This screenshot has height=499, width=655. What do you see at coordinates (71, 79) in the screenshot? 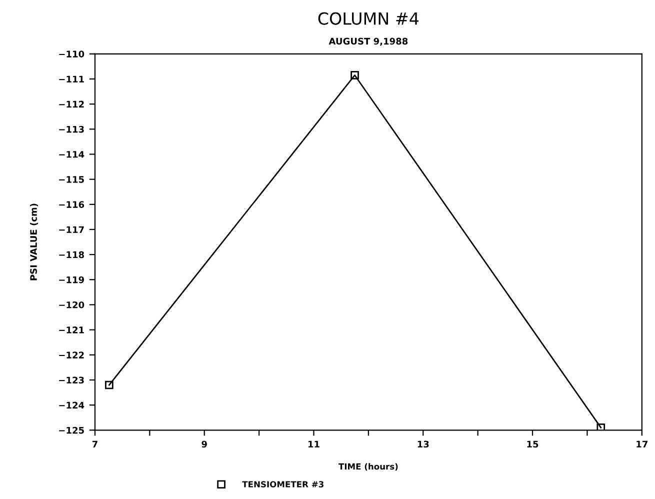
I see `y-tick-label: −111` at bounding box center [71, 79].